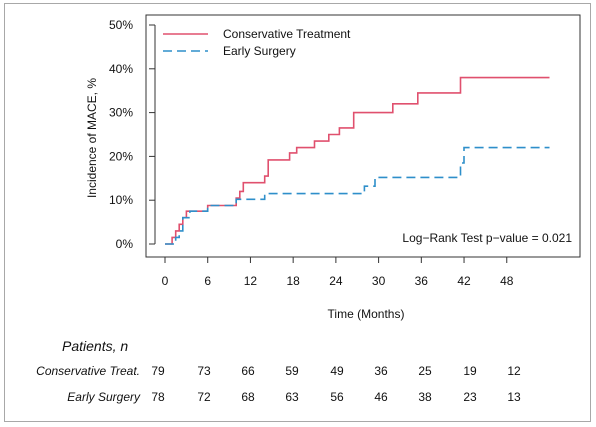  Describe the element at coordinates (366, 314) in the screenshot. I see `x-axis-title: Time (Months)` at that location.